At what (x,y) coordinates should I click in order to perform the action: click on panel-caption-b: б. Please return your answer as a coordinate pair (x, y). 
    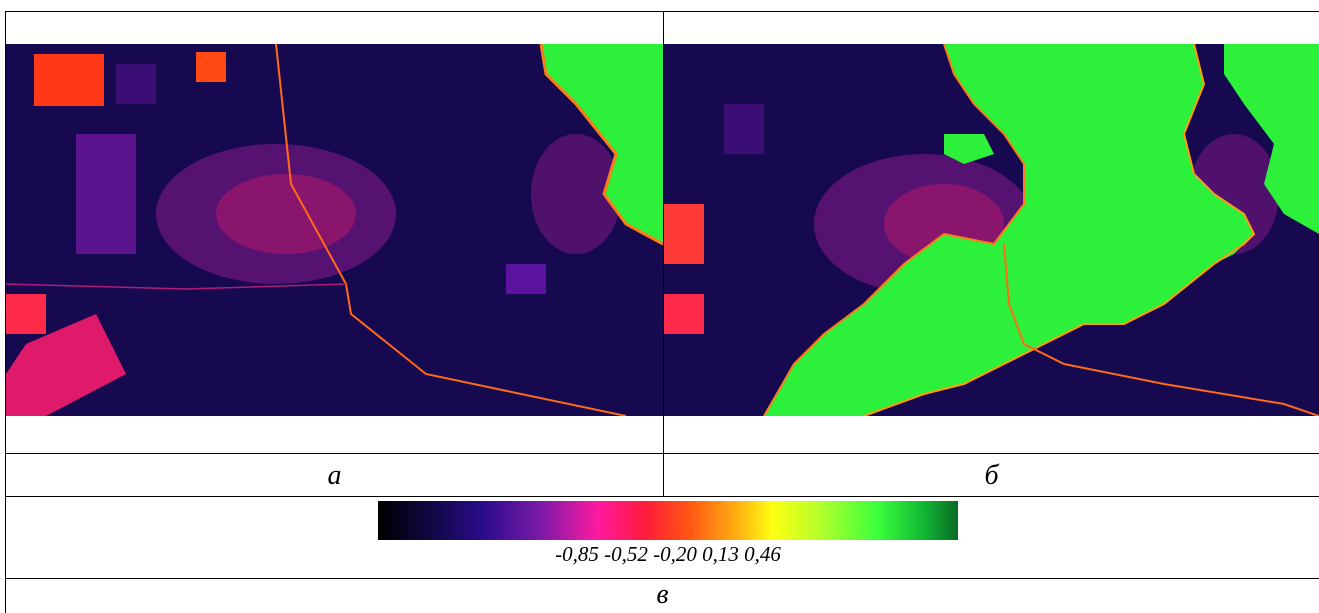
    Looking at the image, I should click on (991, 475).